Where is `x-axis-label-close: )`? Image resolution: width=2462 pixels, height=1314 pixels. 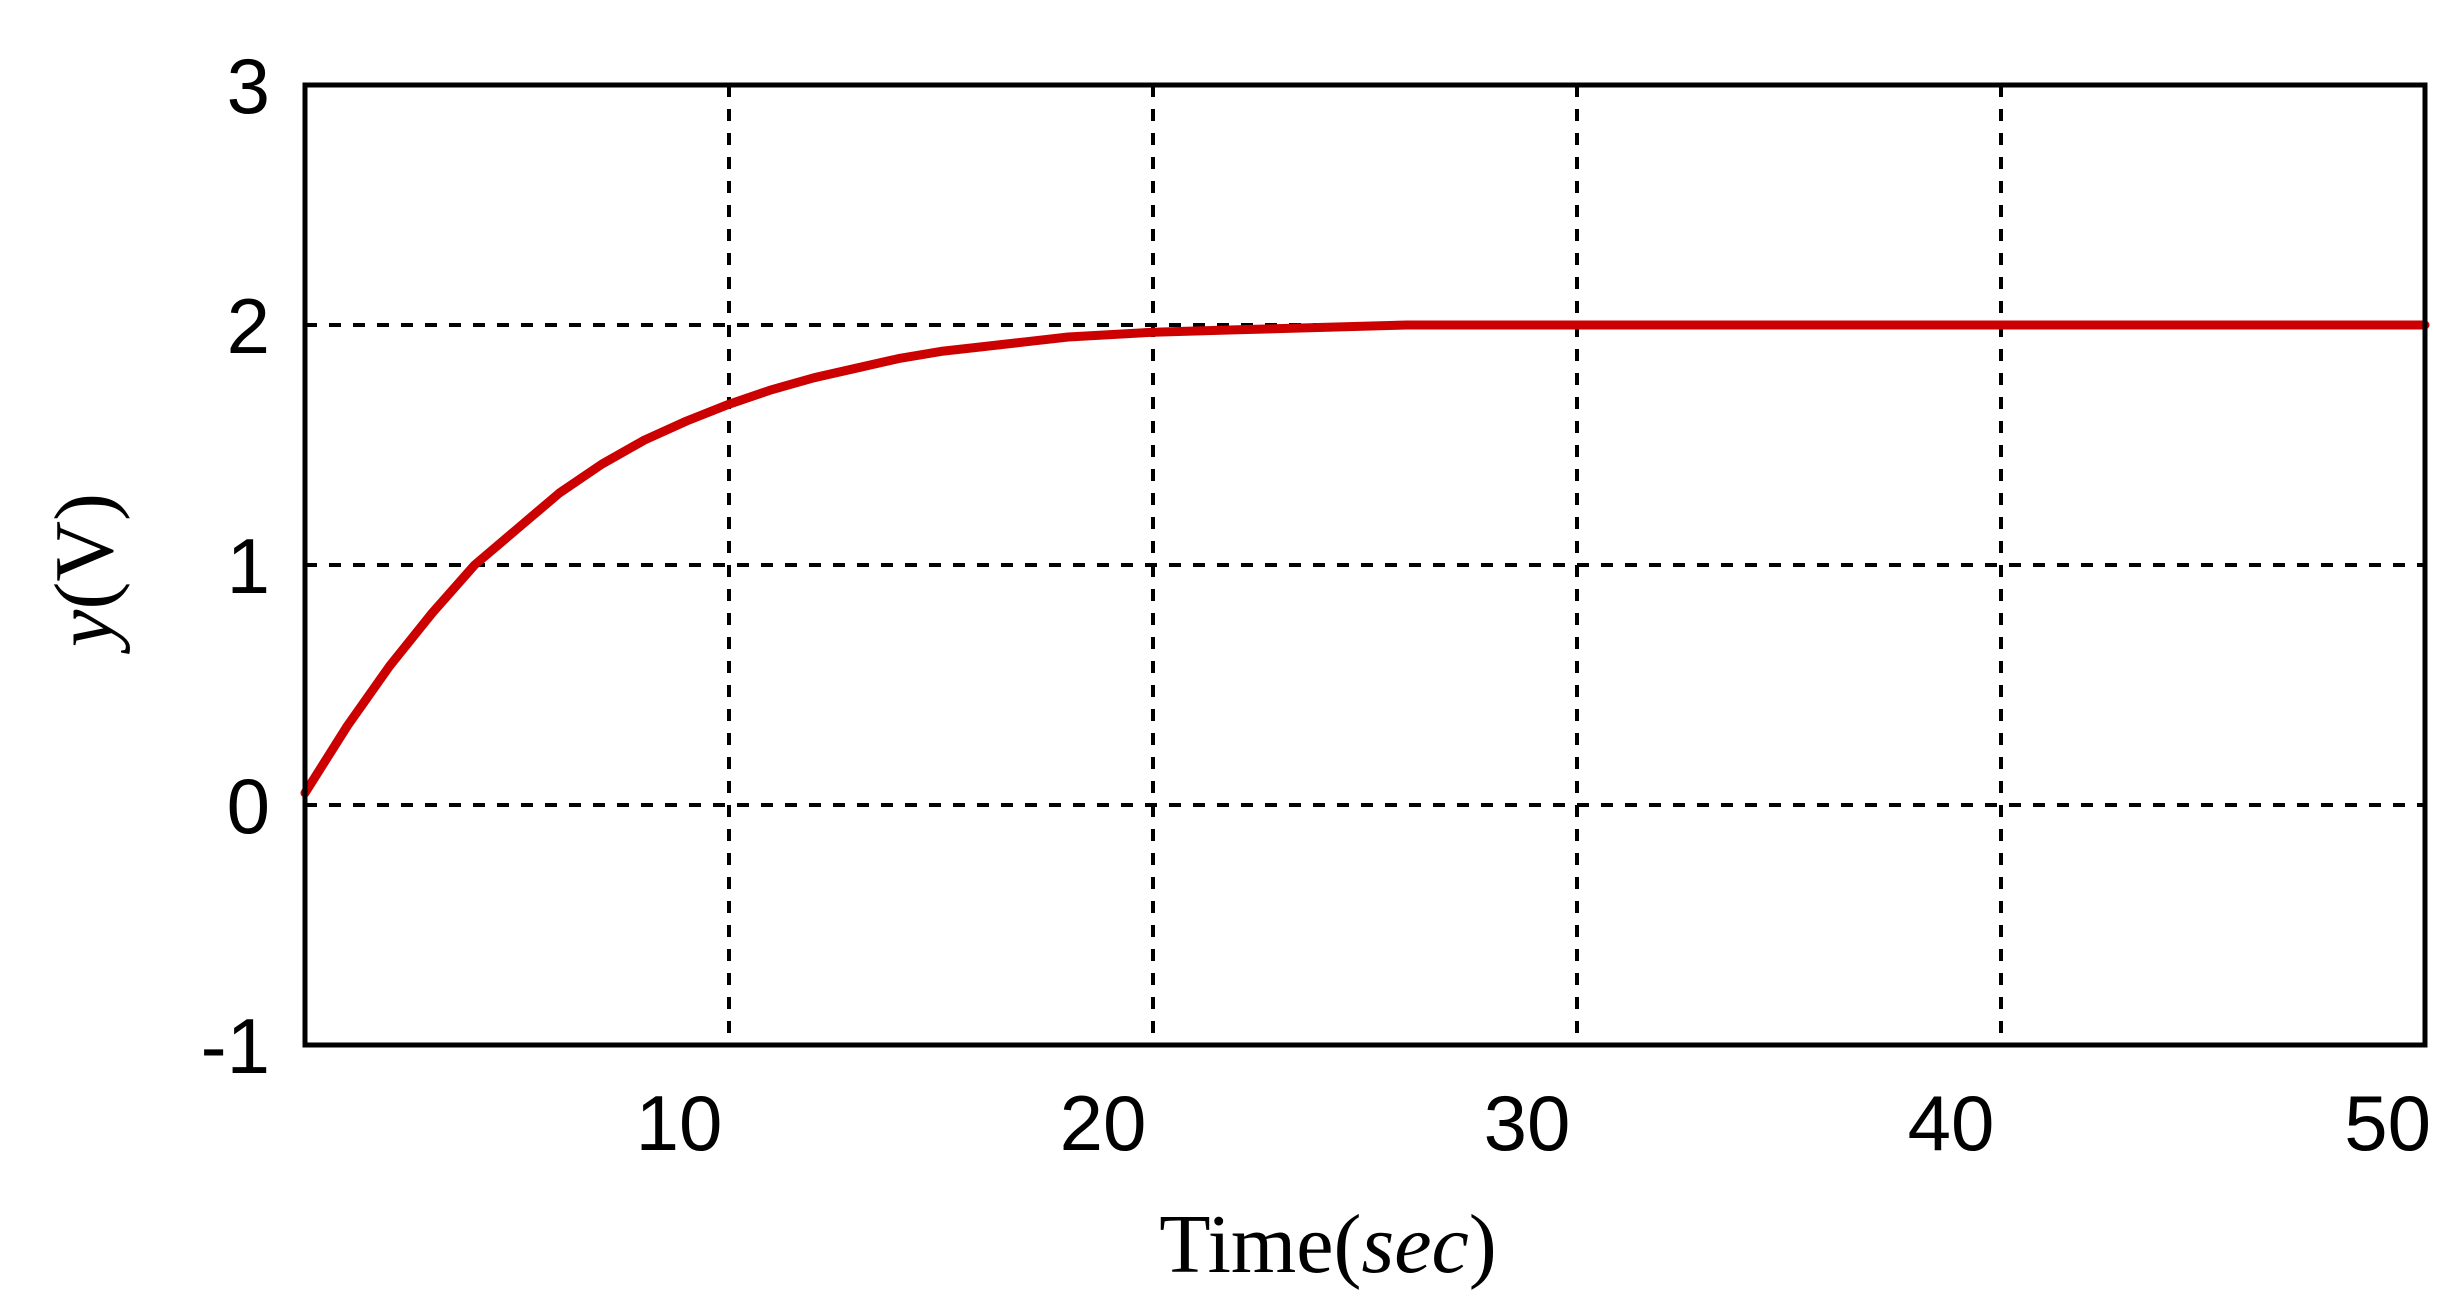 x-axis-label-close: ) is located at coordinates (1483, 1244).